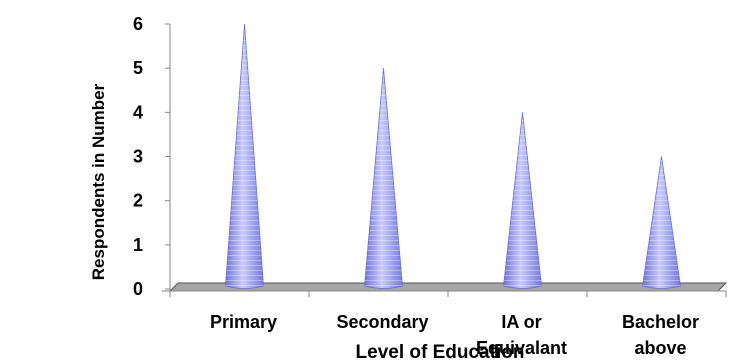 The height and width of the screenshot is (363, 731). Describe the element at coordinates (243, 322) in the screenshot. I see `category-label: Primary` at that location.